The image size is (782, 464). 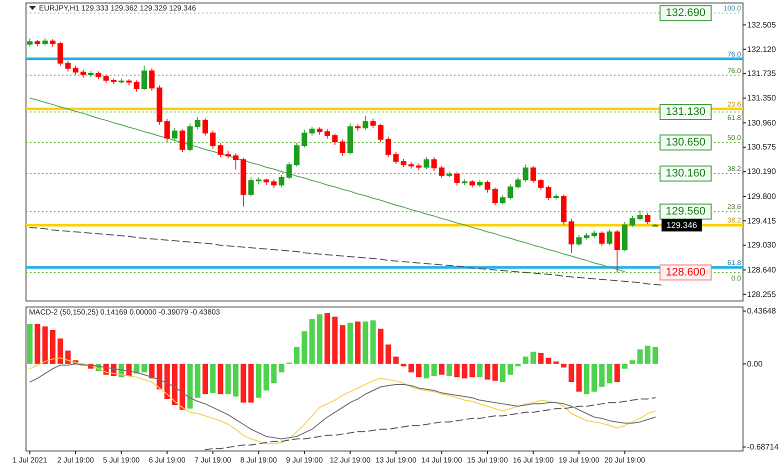 I want to click on y-tick-label: 132.505, so click(x=761, y=25).